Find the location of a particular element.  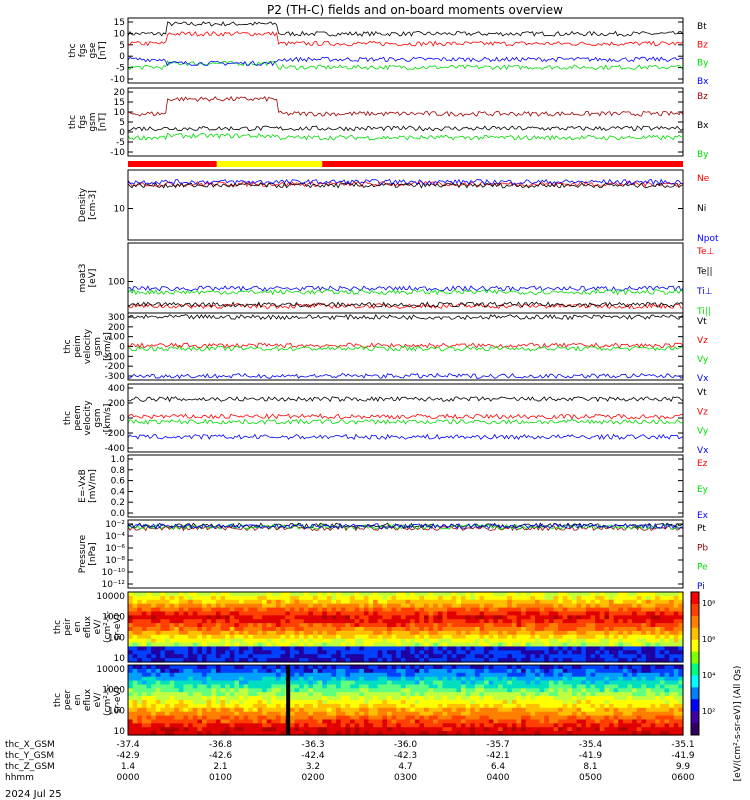

xaxis-value: 4.7 is located at coordinates (405, 767).